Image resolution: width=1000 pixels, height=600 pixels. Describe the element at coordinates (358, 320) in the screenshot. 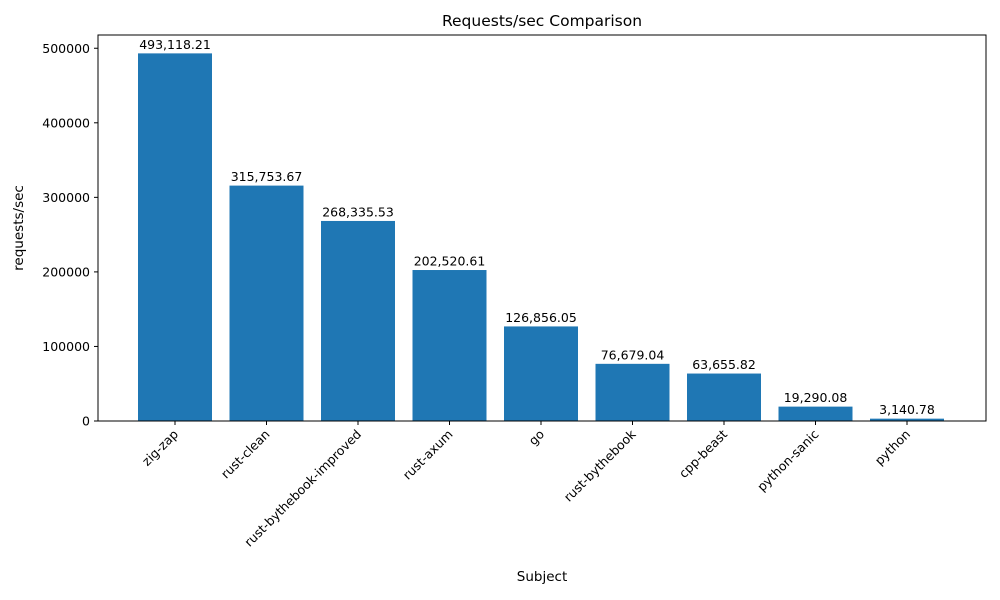

I see `bar-rust-bythebook-improved` at that location.